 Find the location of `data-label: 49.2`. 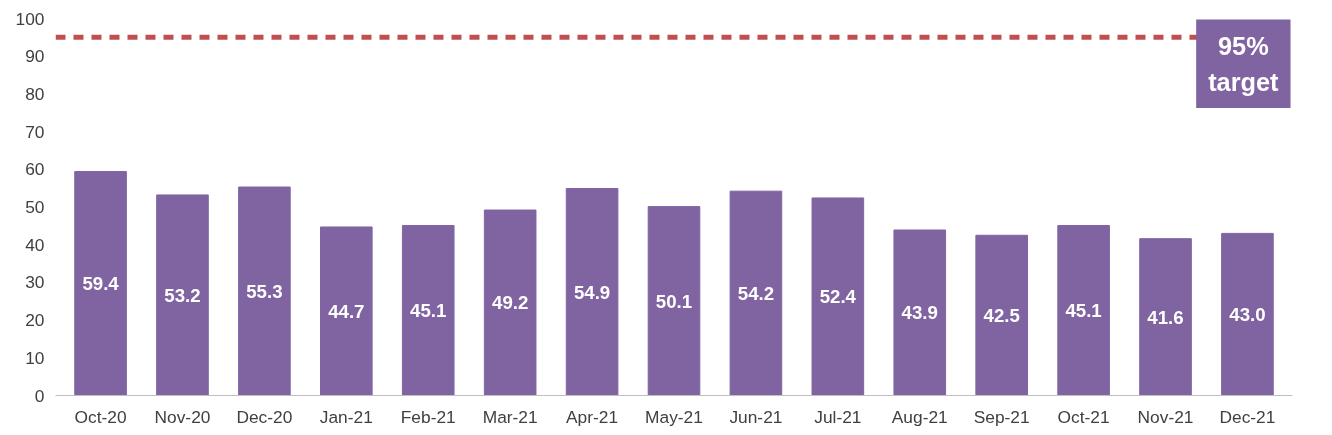

data-label: 49.2 is located at coordinates (510, 303).